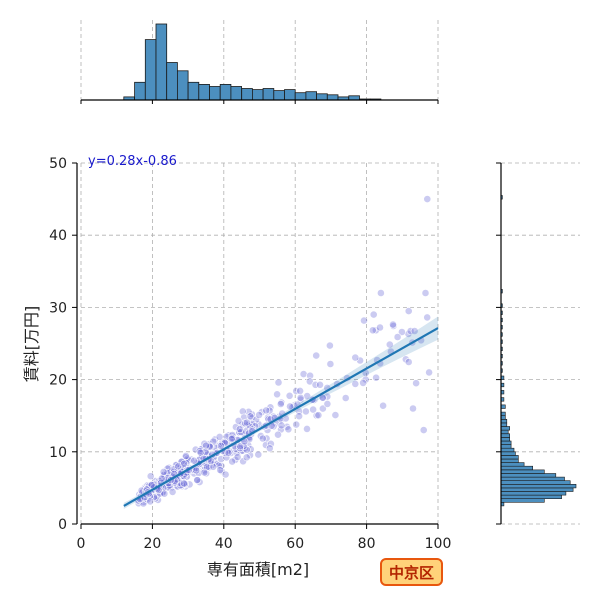 This screenshot has height=604, width=600. Describe the element at coordinates (152, 544) in the screenshot. I see `x-tick-label: 20` at that location.